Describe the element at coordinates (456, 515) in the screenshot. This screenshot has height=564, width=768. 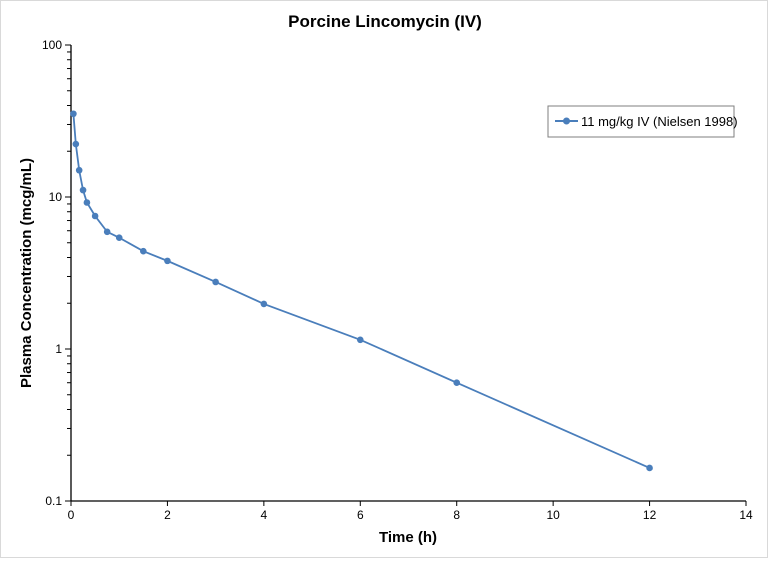
I see `x-tick-label: 8` at that location.